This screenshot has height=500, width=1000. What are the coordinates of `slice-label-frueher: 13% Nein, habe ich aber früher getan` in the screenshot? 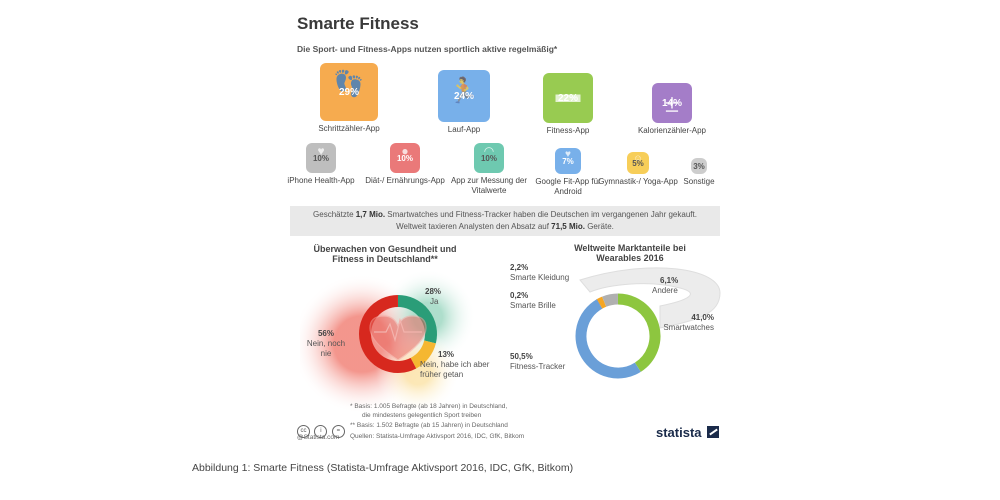 It's located at (455, 364).